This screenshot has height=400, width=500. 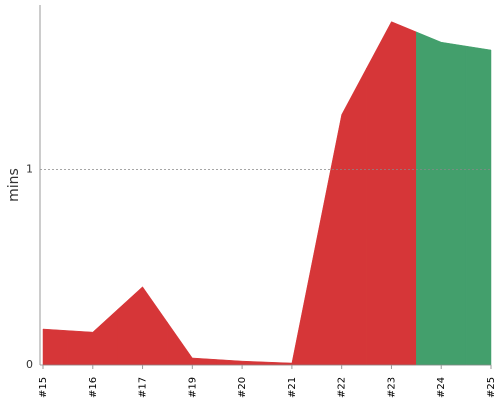 I want to click on x-tick-label: #23, so click(x=391, y=387).